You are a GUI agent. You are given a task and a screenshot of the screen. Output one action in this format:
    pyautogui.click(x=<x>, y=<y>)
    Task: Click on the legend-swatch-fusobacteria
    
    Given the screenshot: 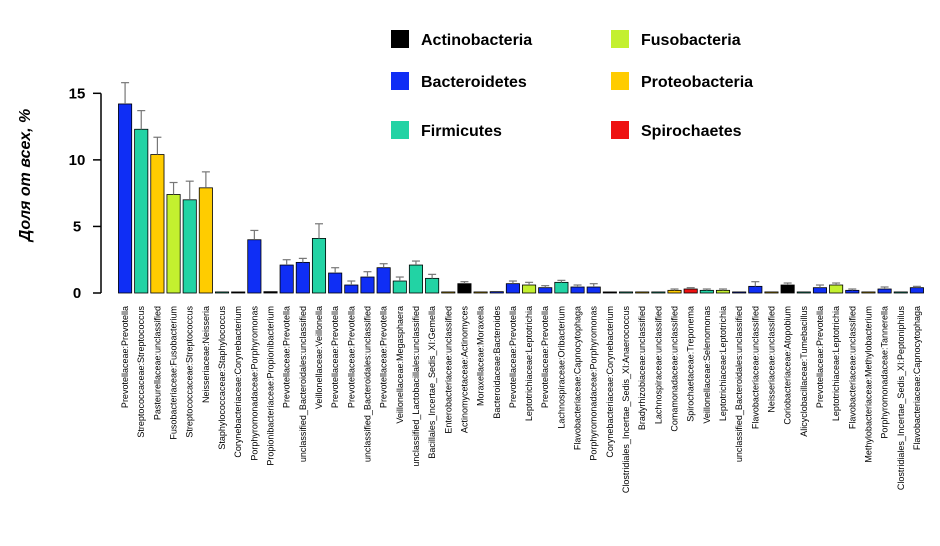 What is the action you would take?
    pyautogui.click(x=620, y=39)
    